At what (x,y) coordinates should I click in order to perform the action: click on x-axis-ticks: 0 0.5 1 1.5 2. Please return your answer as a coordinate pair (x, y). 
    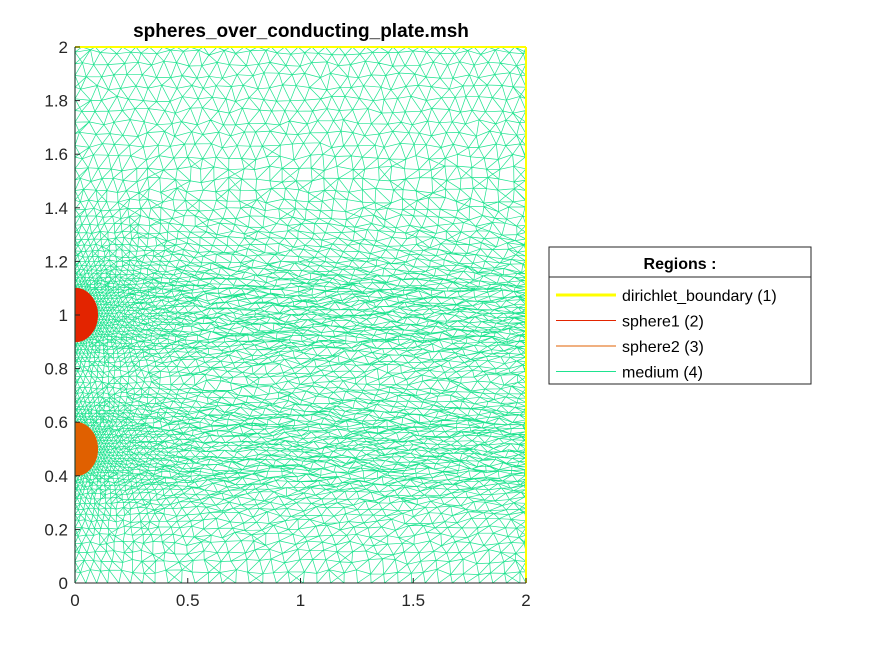
    Looking at the image, I should click on (300, 594).